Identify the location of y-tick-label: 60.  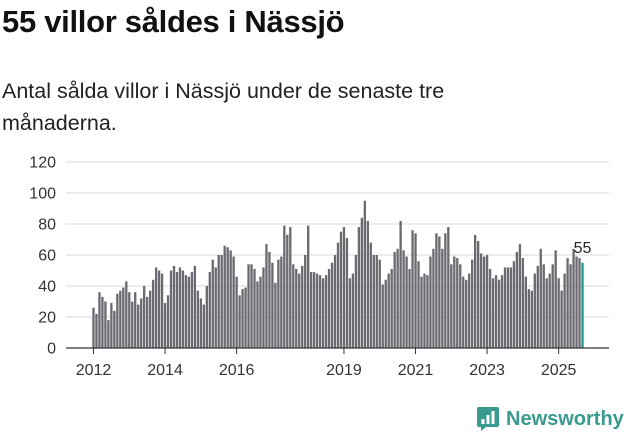
(47, 256).